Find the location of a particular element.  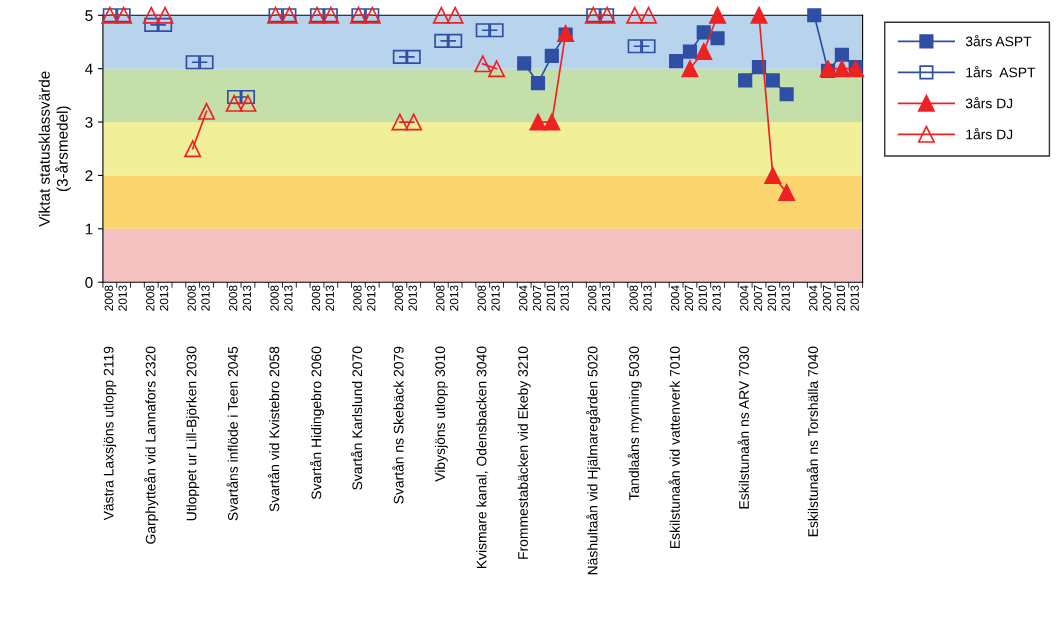

legend-label: 3års ASPT is located at coordinates (998, 40).